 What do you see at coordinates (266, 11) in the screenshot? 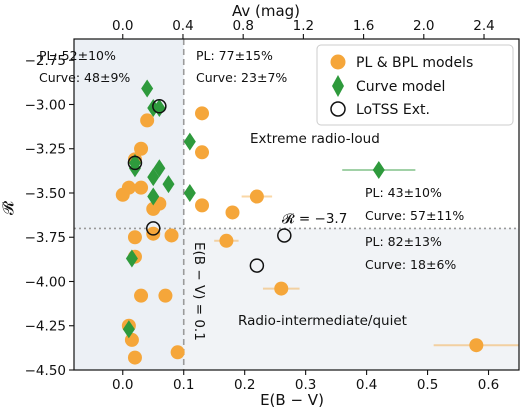
I see `top-axis-title: Av (mag)` at bounding box center [266, 11].